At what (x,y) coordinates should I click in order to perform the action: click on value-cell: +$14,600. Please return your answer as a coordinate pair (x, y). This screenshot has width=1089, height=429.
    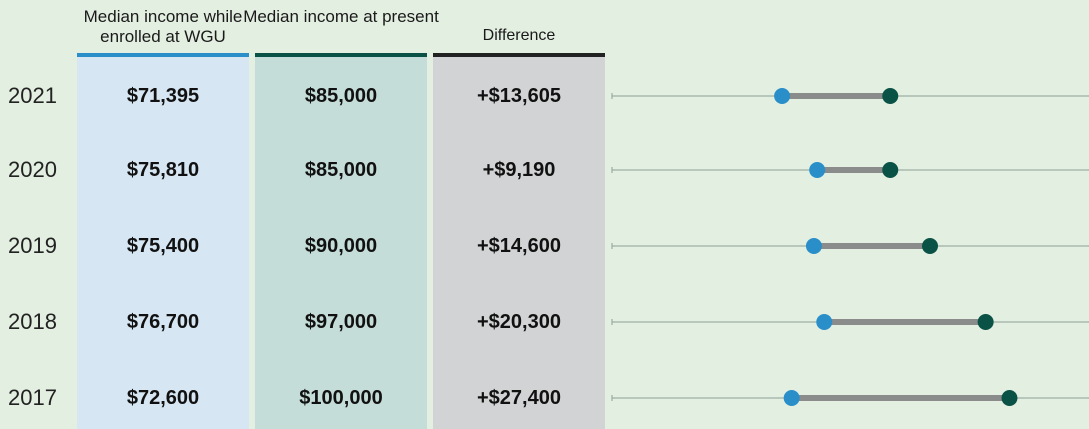
    Looking at the image, I should click on (519, 246).